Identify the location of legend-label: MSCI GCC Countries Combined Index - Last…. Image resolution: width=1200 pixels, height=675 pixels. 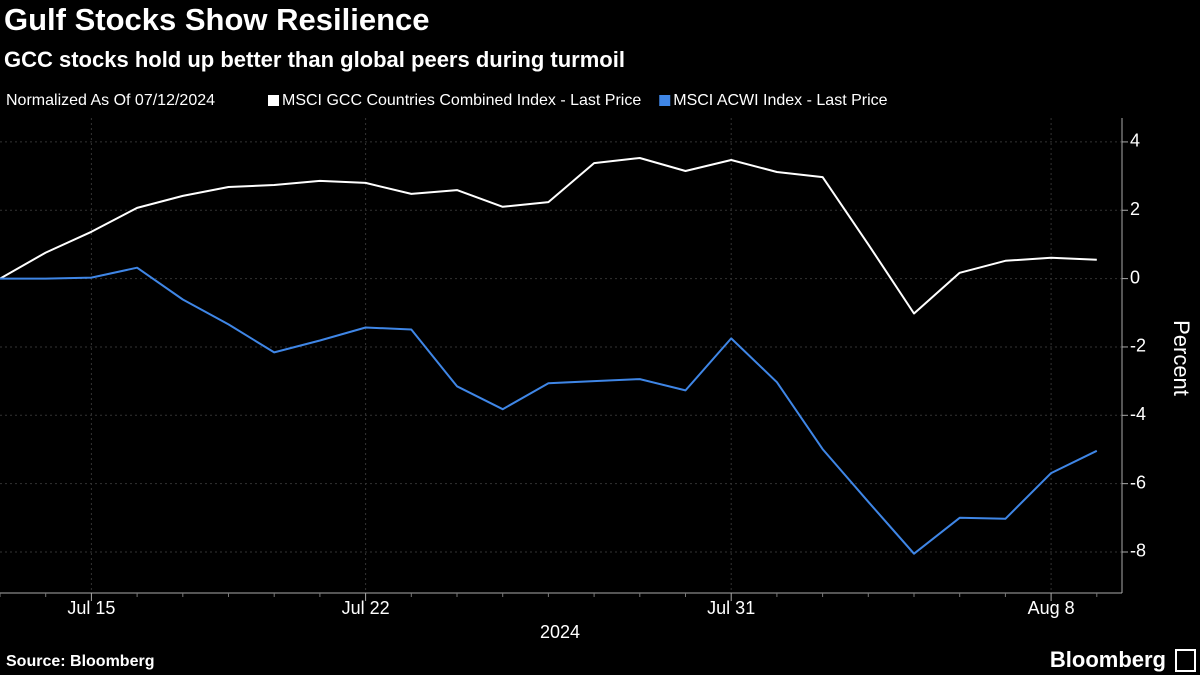
(461, 100).